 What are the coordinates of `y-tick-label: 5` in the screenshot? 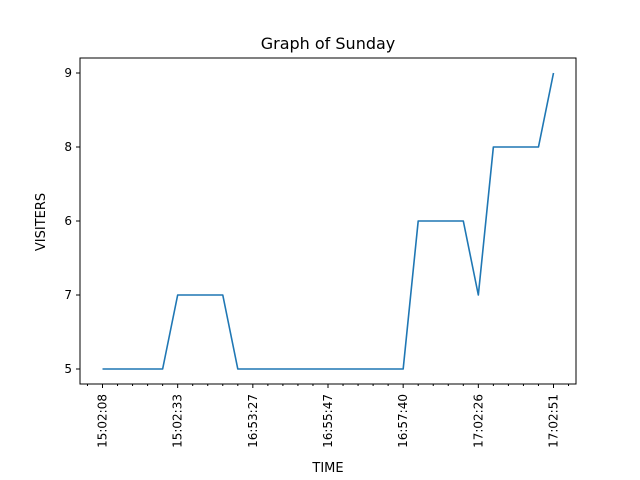 It's located at (68, 369).